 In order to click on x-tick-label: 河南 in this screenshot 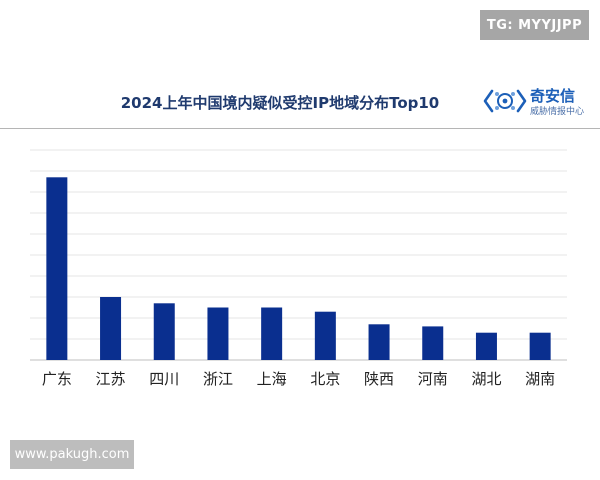, I will do `click(433, 379)`.